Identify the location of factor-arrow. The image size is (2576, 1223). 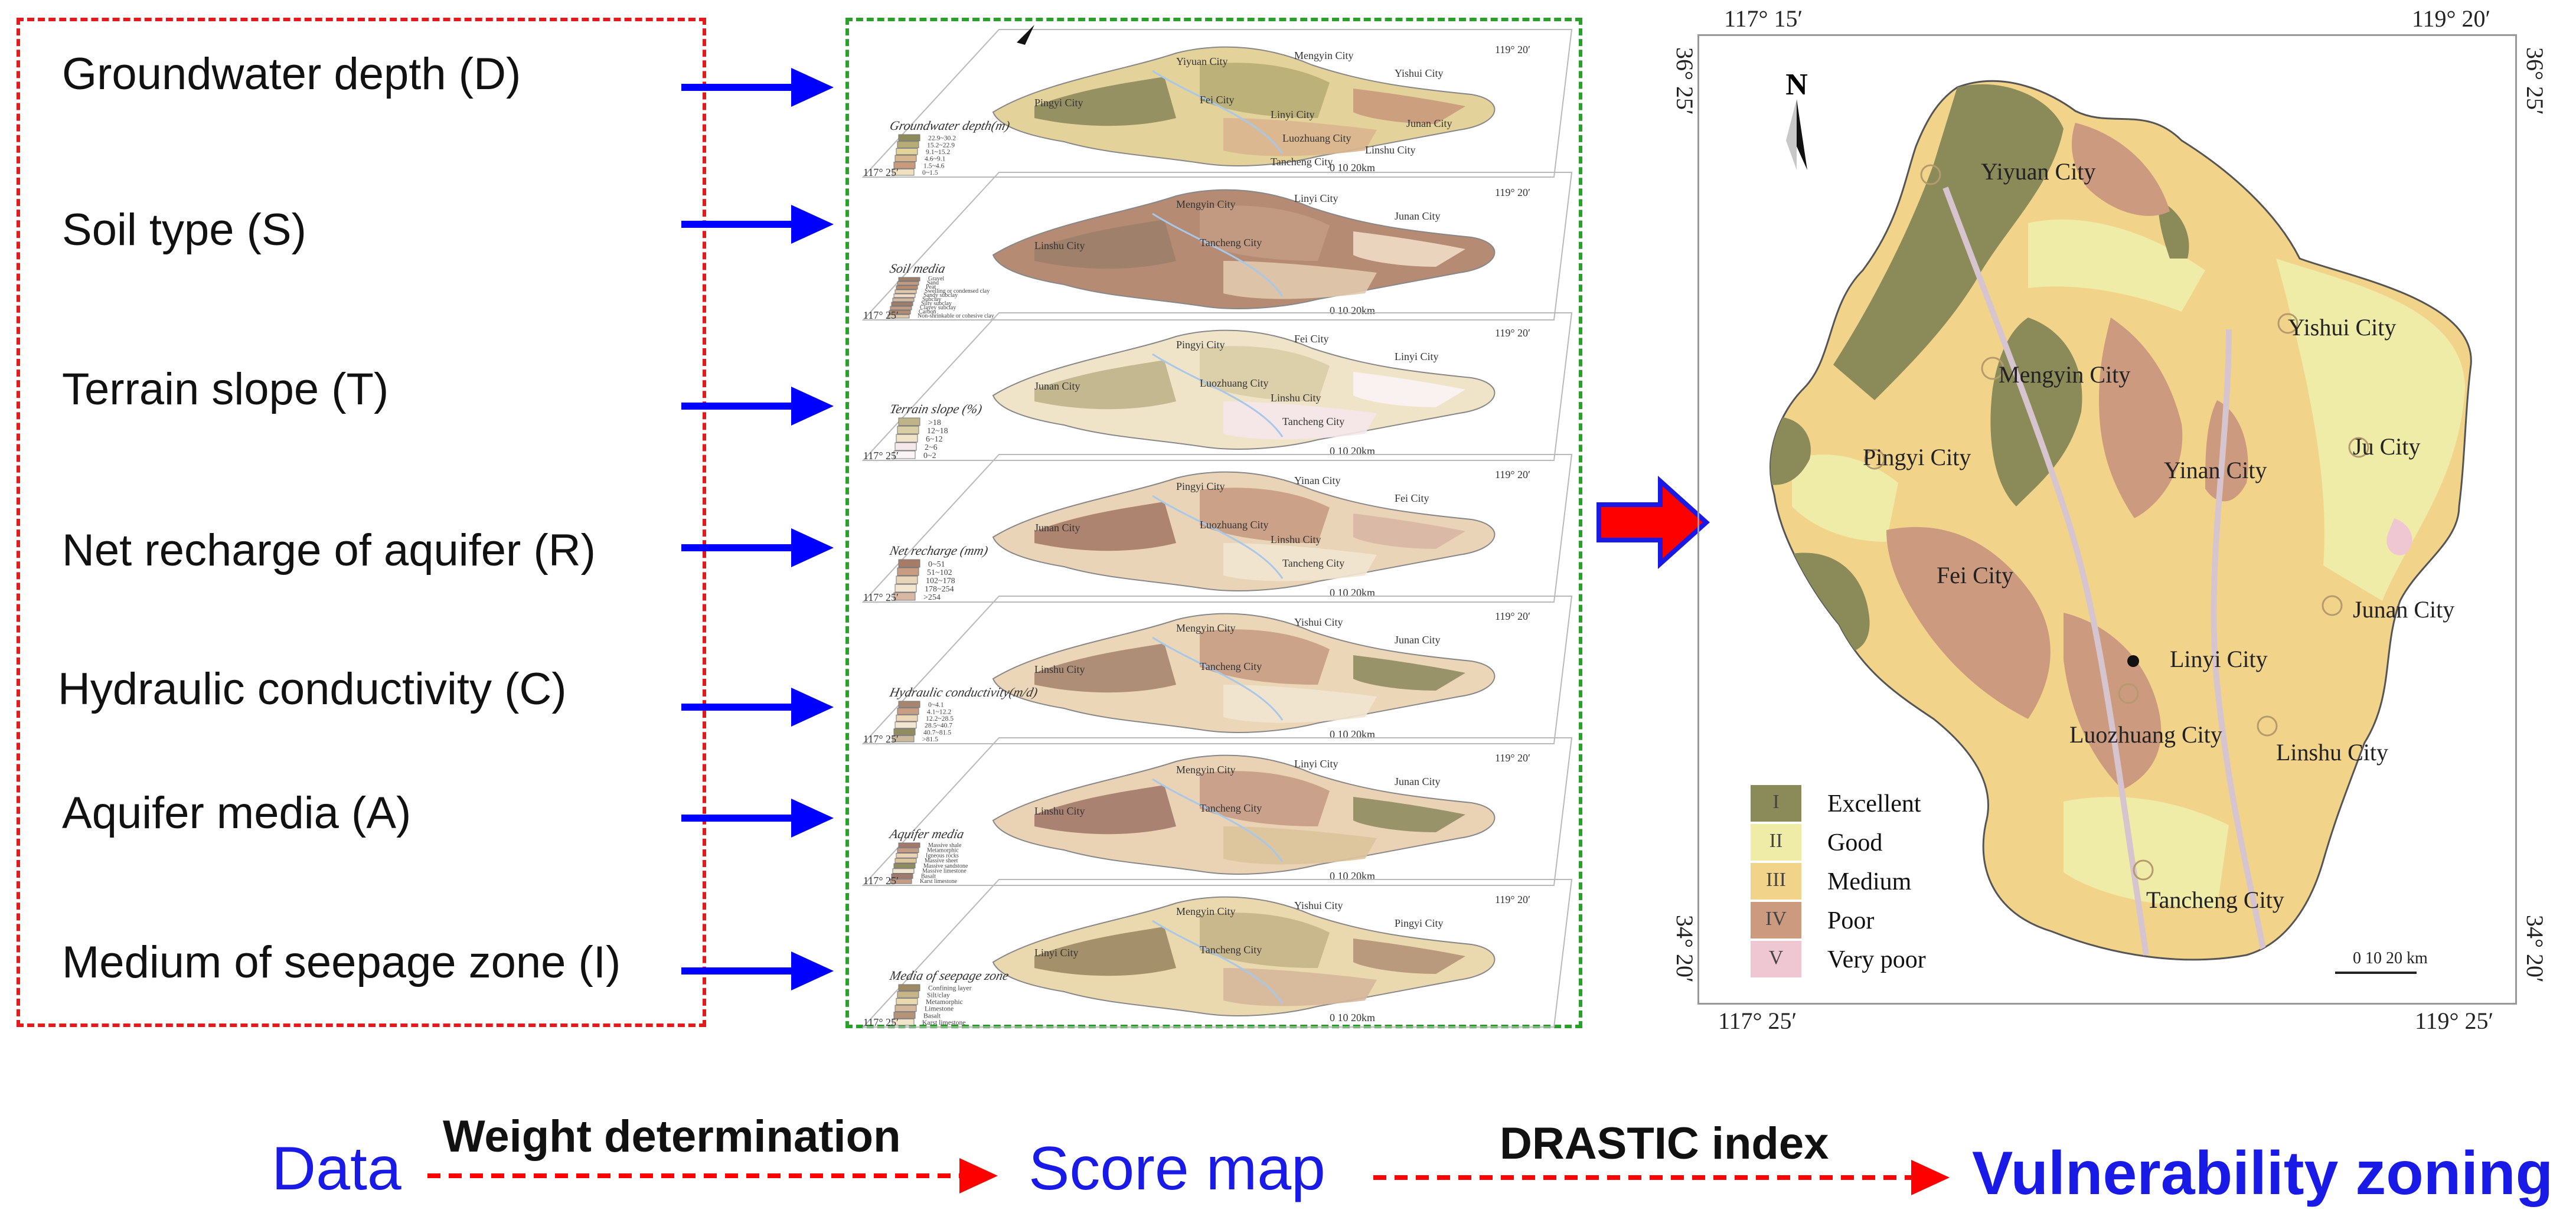
(757, 707).